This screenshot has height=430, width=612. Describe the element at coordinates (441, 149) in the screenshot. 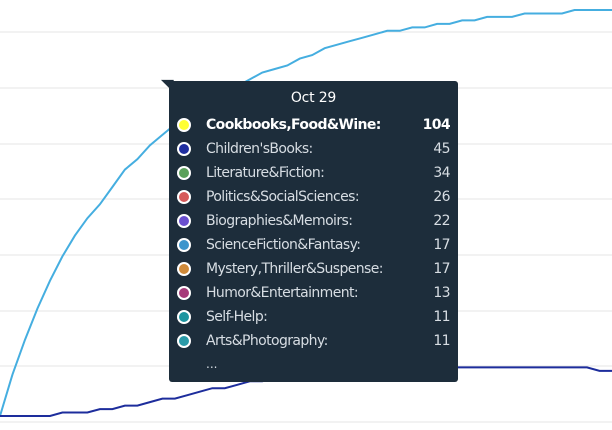

I see `tooltip-row-value: 45` at that location.